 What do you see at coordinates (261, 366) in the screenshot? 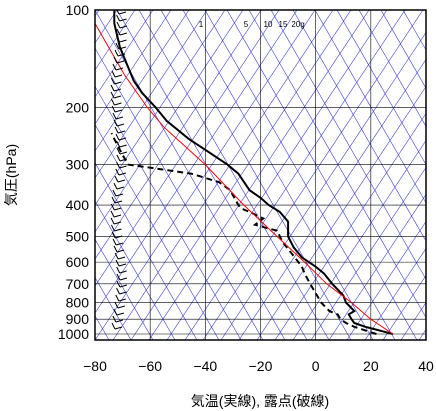
I see `x-tick-label: −20` at bounding box center [261, 366].